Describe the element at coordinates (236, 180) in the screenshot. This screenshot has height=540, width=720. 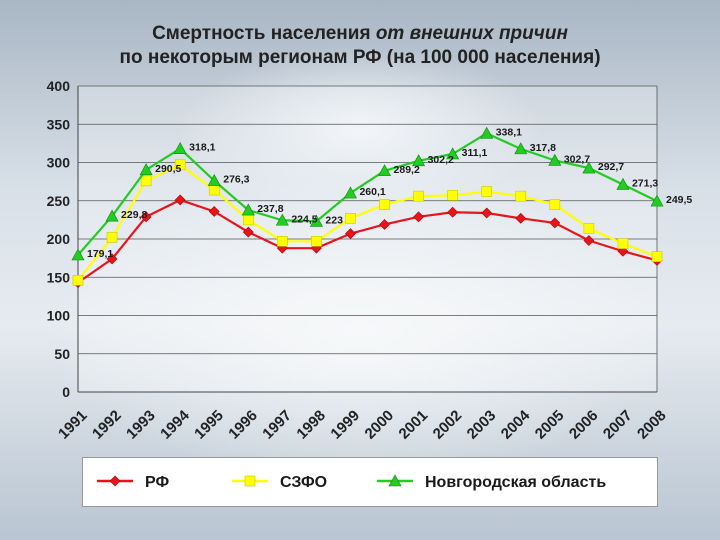
I see `data-label: 276,3` at that location.